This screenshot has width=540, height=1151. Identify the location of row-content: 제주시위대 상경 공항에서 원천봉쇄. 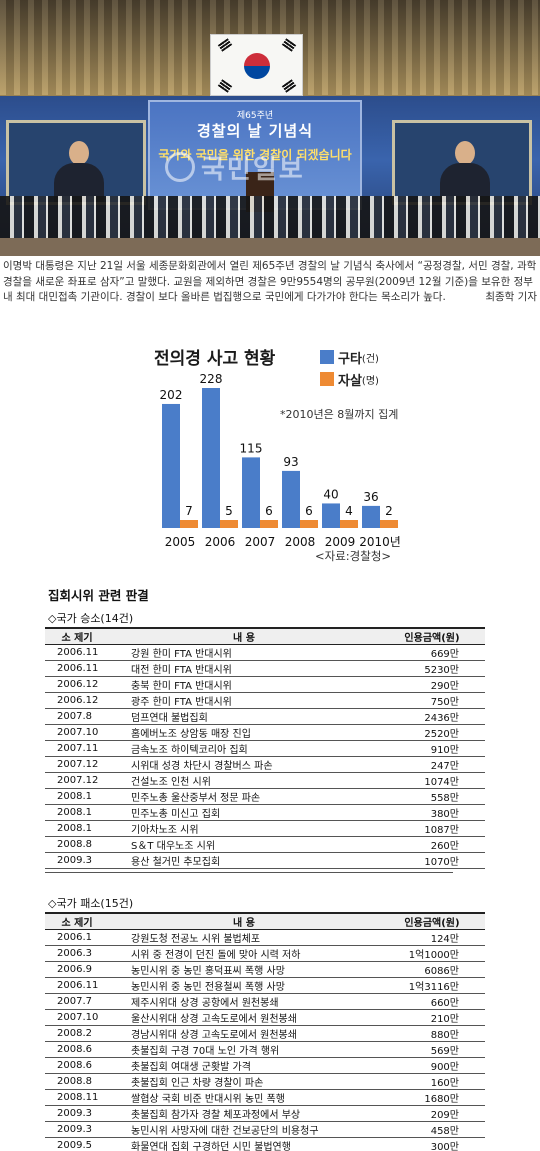
(244, 1001).